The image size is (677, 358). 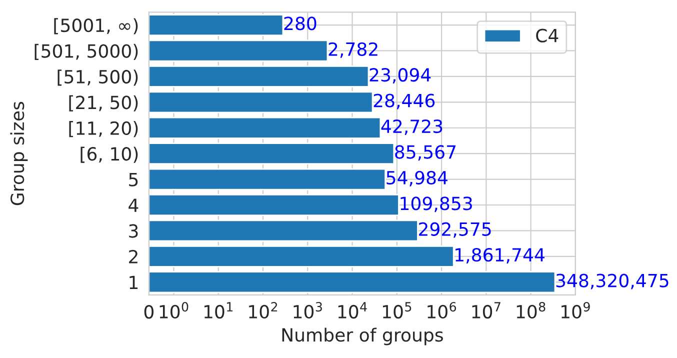 I want to click on x-tick-label: 10$^{2}$, so click(x=263, y=310).